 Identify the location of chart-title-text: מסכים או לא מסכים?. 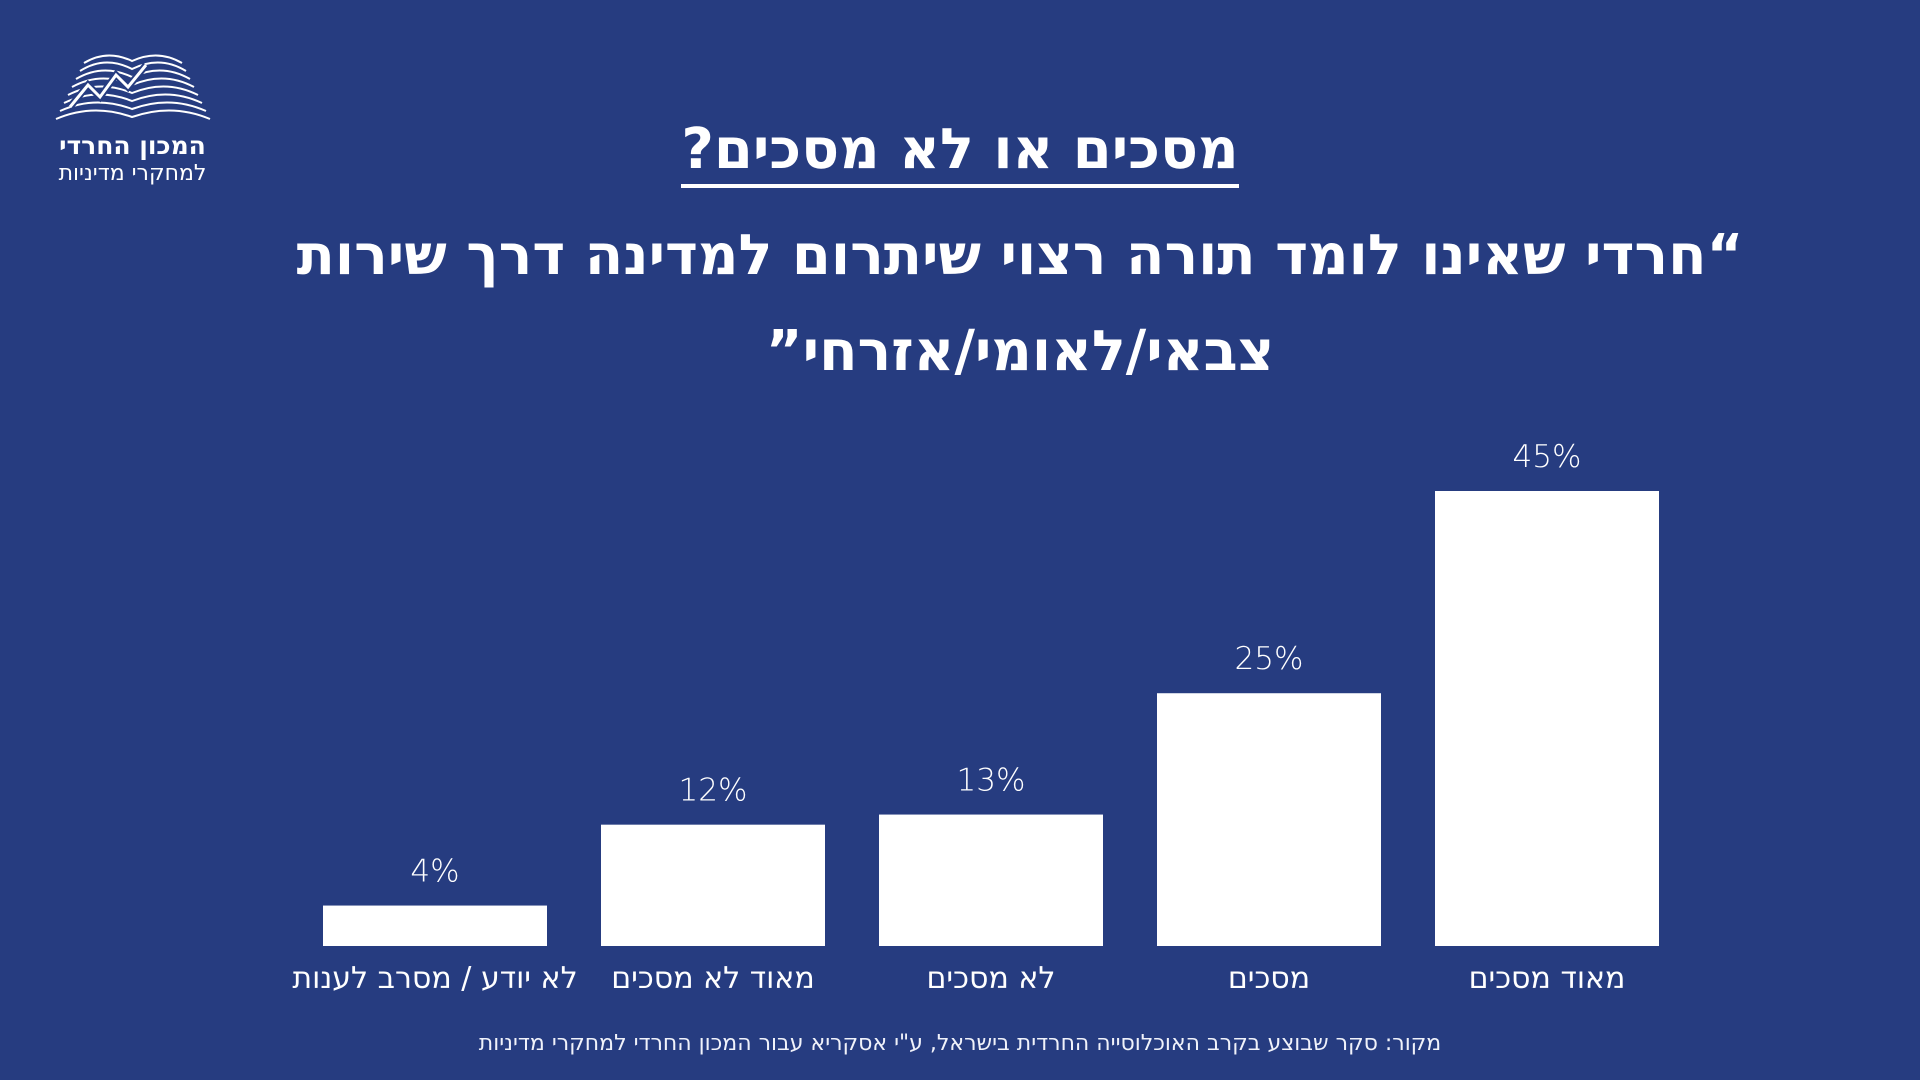
(960, 152).